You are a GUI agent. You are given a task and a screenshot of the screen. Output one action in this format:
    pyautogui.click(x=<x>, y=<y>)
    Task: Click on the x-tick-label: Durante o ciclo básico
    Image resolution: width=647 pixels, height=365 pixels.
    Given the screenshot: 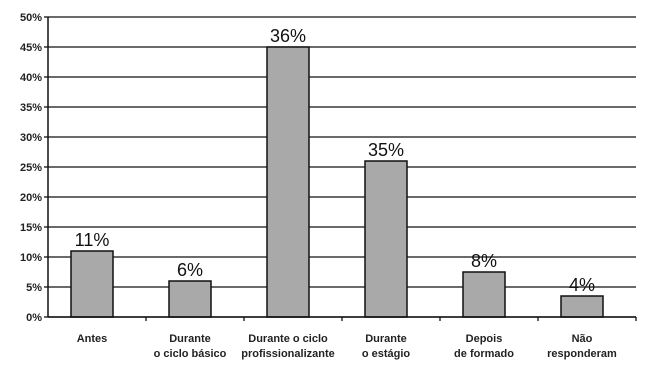 What is the action you would take?
    pyautogui.click(x=190, y=346)
    